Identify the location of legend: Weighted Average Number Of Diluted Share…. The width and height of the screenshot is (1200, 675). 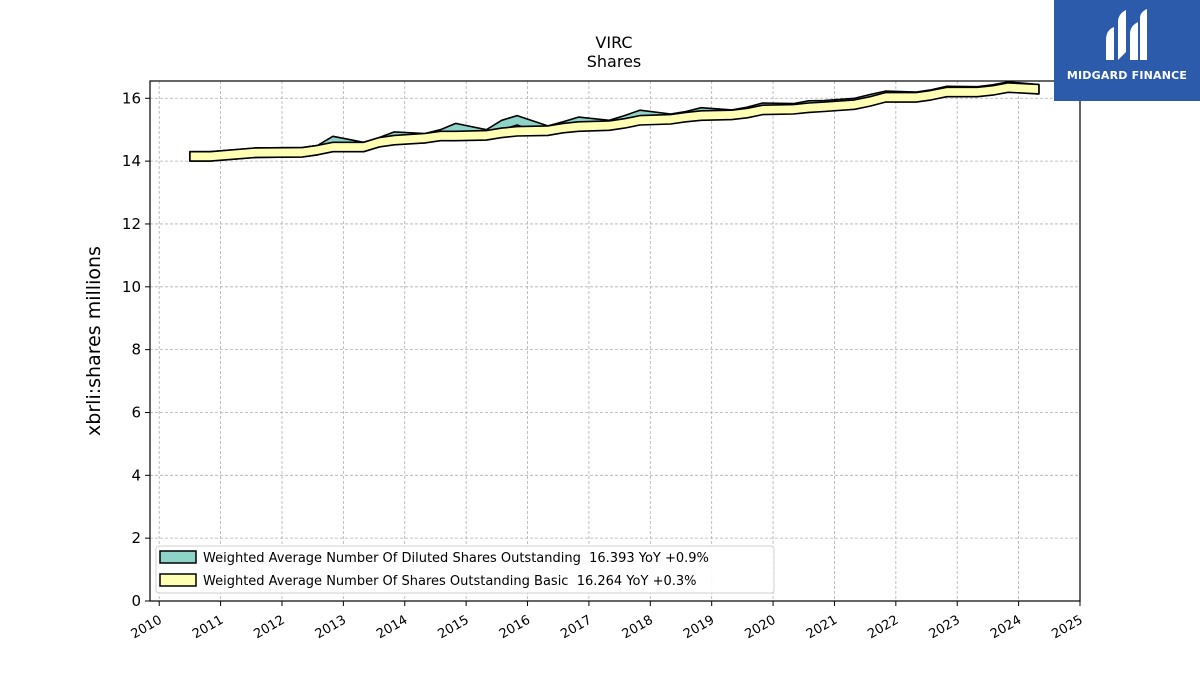
(465, 569).